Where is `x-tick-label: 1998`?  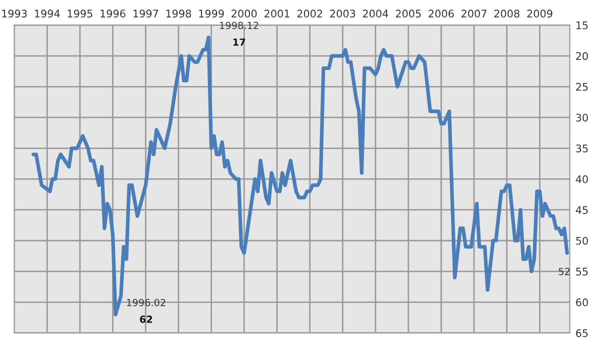
x-tick-label: 1998 is located at coordinates (179, 14).